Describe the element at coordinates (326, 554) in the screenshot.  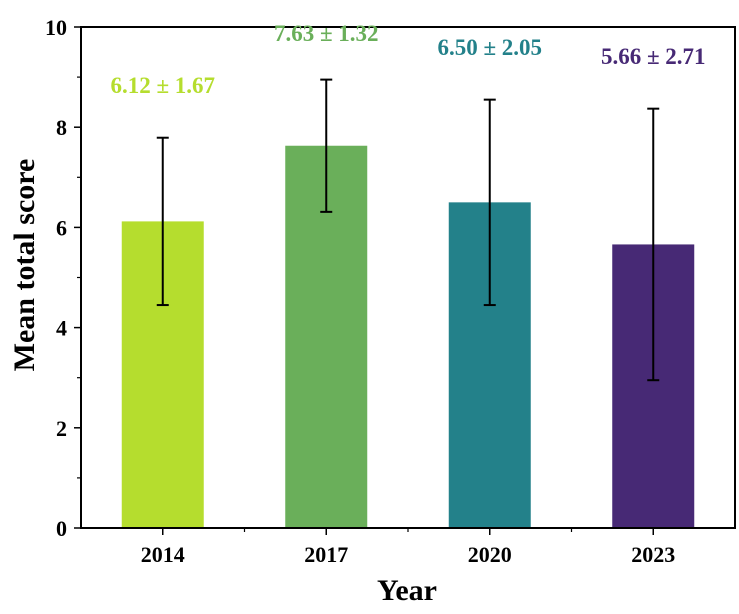
I see `x-tick-label-2017: 2017` at that location.